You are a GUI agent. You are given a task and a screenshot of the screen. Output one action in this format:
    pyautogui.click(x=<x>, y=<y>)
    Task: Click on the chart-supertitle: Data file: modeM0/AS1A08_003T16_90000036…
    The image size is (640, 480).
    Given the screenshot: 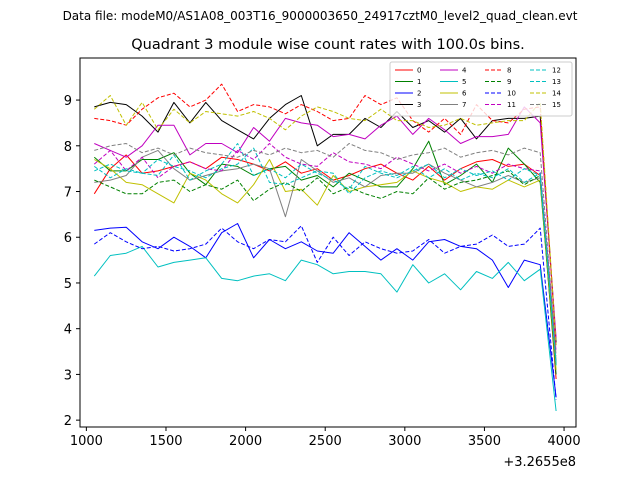 What is the action you would take?
    pyautogui.click(x=320, y=16)
    